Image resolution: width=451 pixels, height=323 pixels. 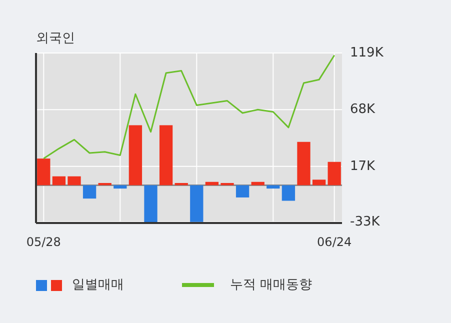 What do you see at coordinates (363, 110) in the screenshot?
I see `y-tick-label: 68K` at bounding box center [363, 110].